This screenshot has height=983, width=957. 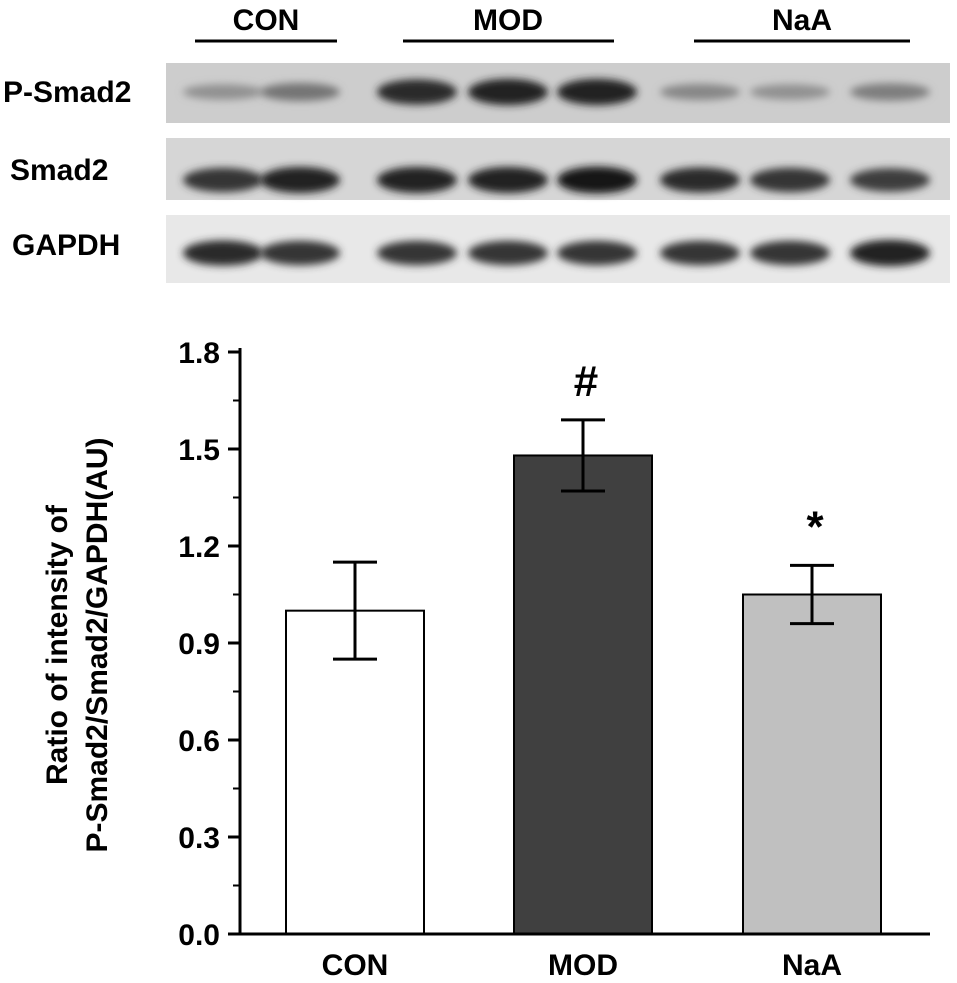 I want to click on y-ticks: 0.0 0.3 0.6 0.9 1.2 1.5 1.8, so click(x=209, y=644).